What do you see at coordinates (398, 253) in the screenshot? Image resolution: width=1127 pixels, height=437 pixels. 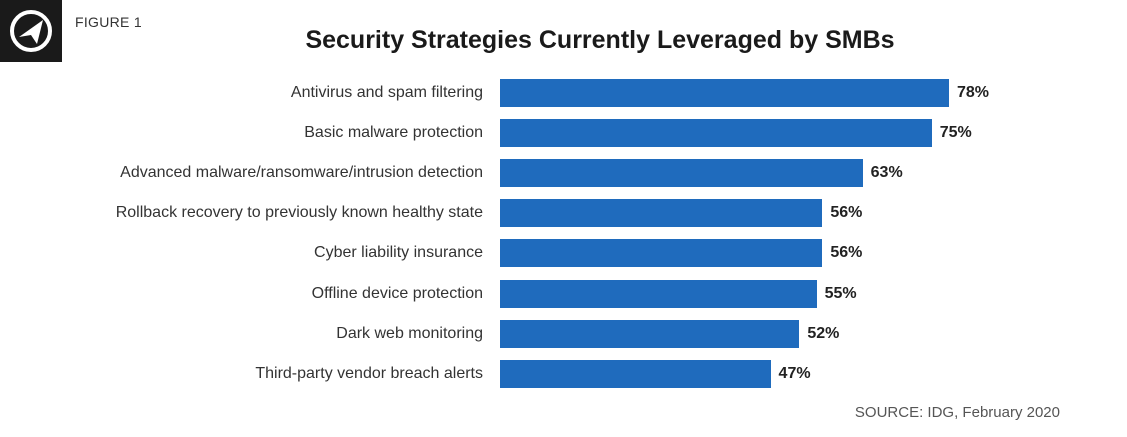 I see `category-label: Cyber liability insurance` at bounding box center [398, 253].